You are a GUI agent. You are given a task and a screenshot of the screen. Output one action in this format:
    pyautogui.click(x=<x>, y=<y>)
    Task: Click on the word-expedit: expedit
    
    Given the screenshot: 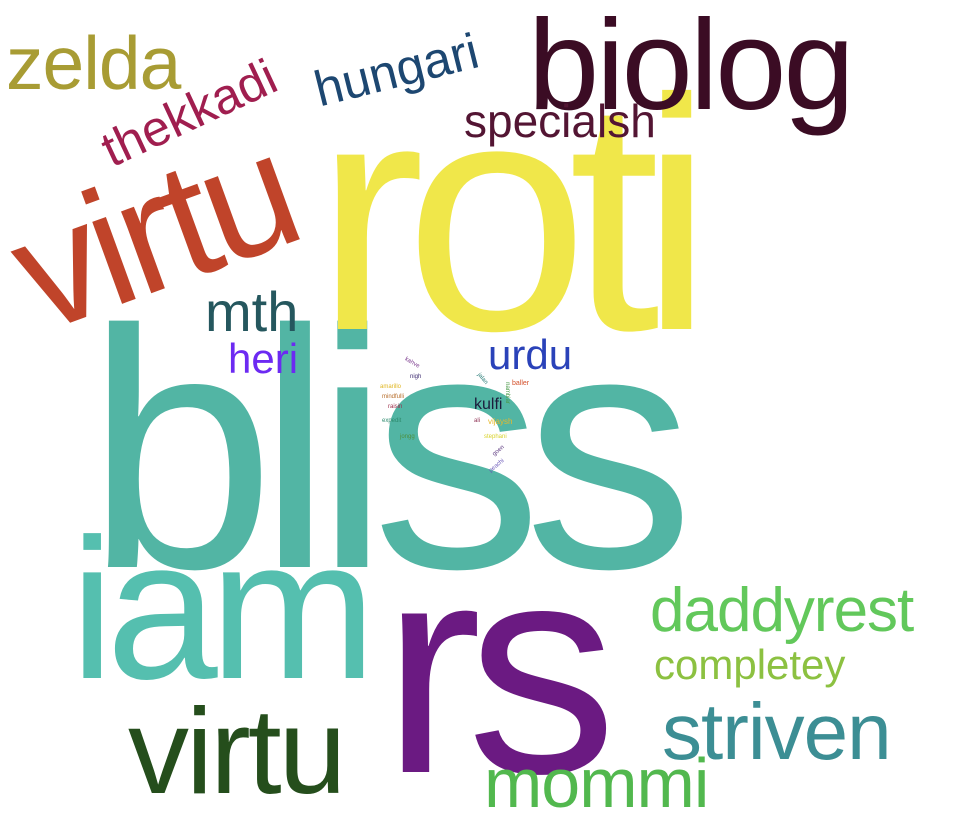 What is the action you would take?
    pyautogui.click(x=392, y=421)
    